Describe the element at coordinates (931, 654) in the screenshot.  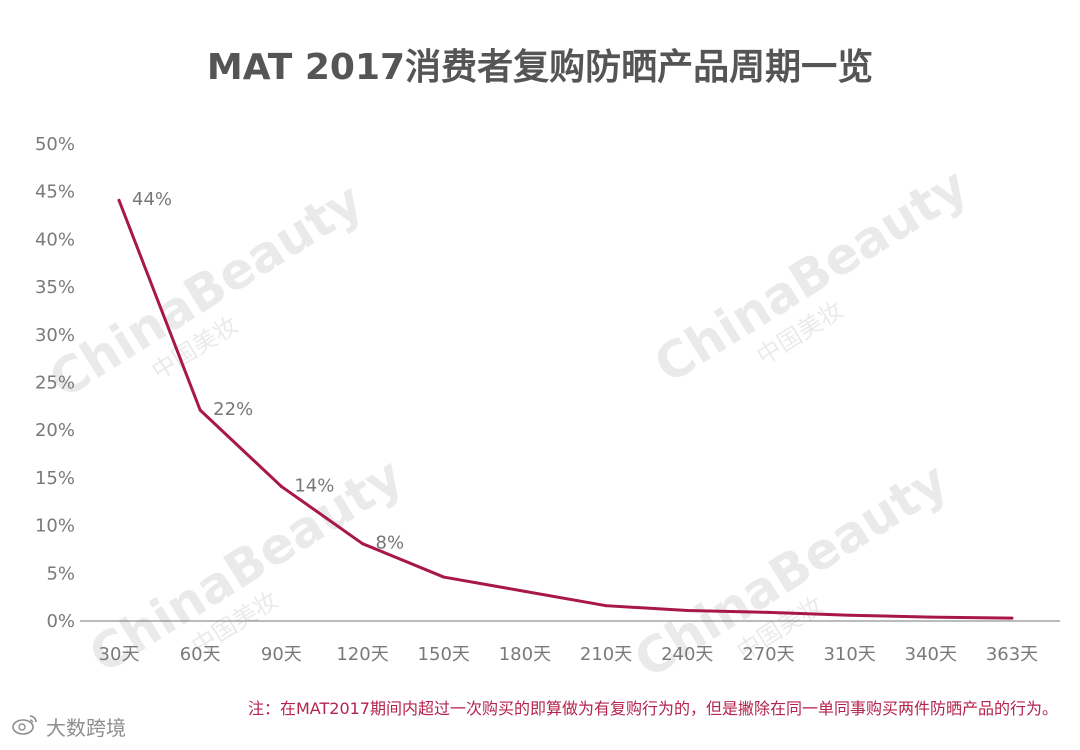
I see `x-tick-label: 340天` at that location.